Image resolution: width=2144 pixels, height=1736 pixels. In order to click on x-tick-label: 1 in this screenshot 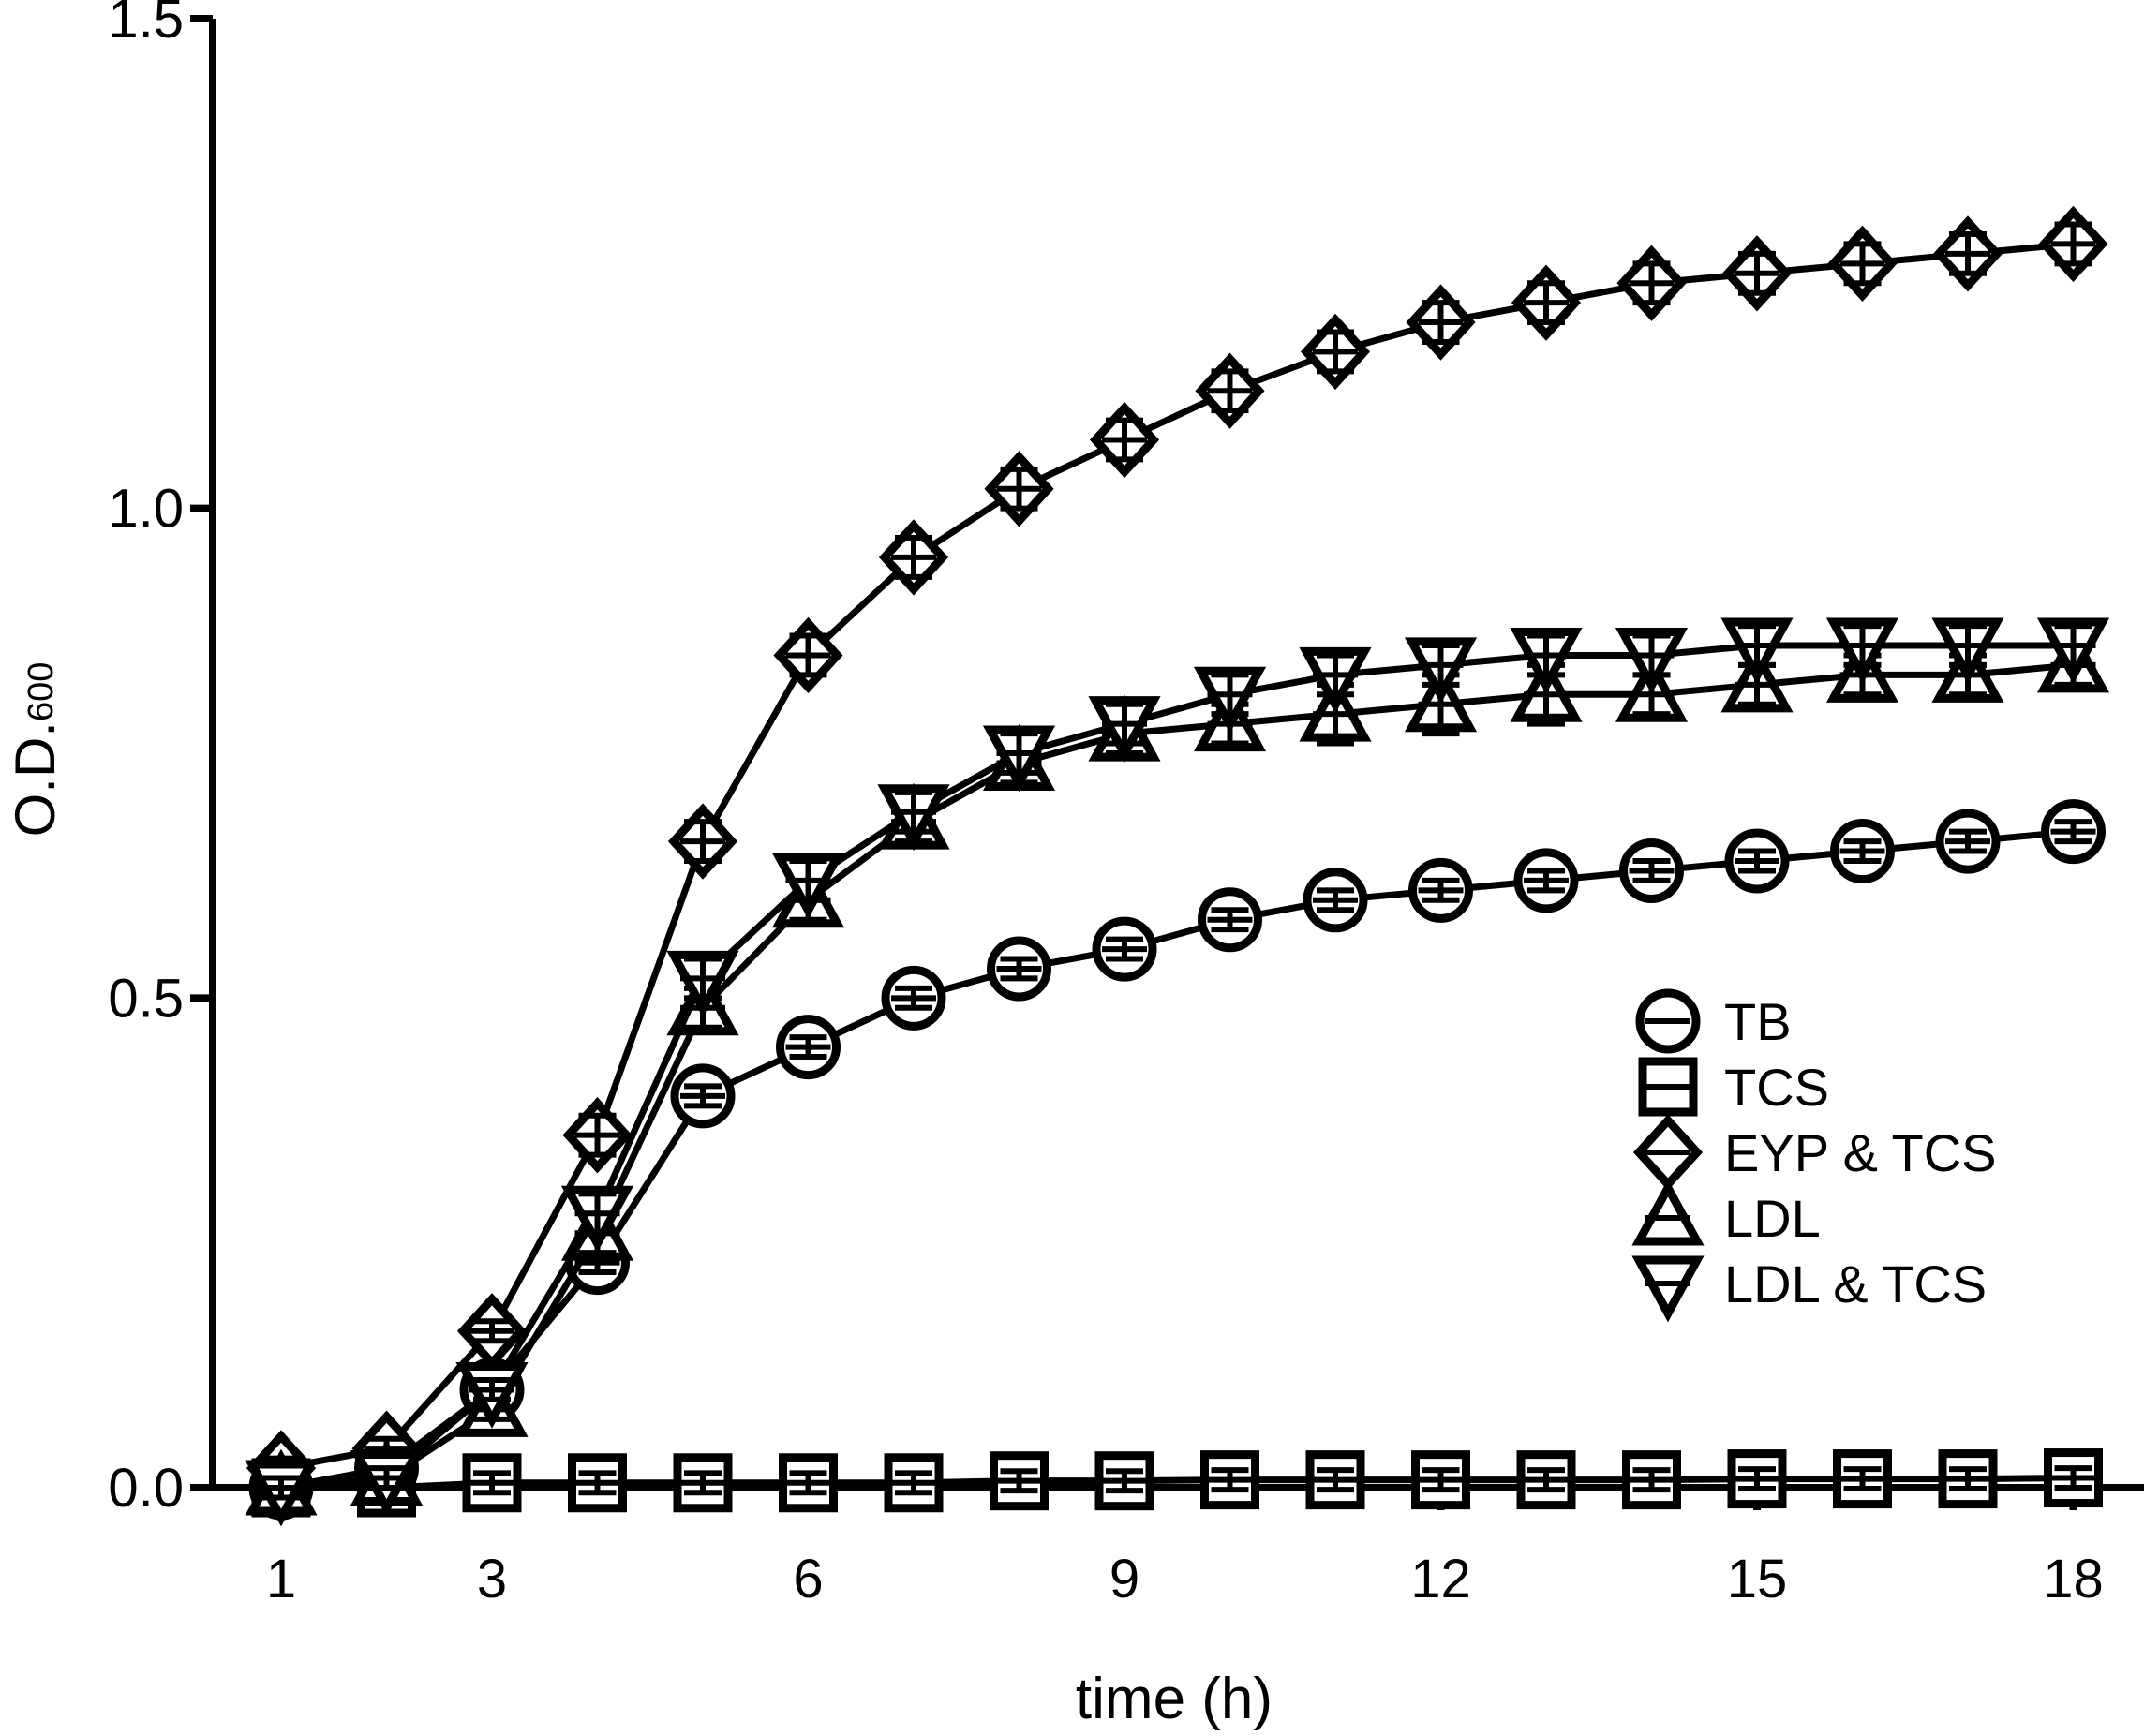, I will do `click(281, 1580)`.